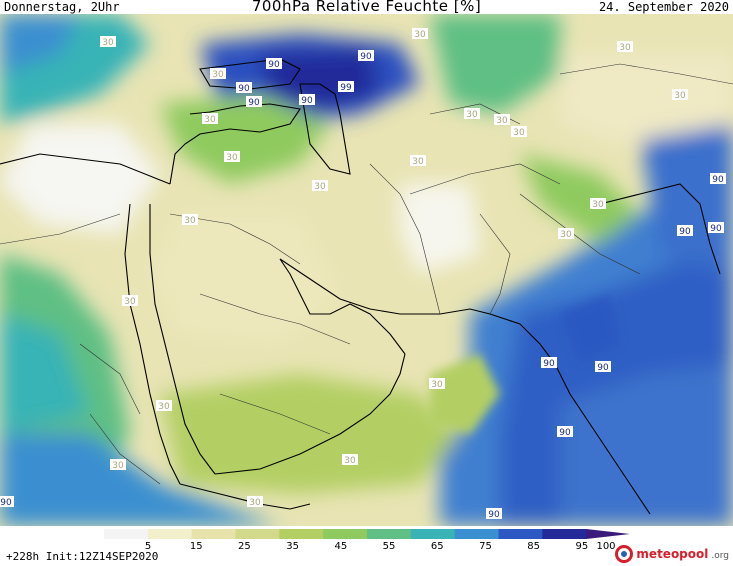 The width and height of the screenshot is (733, 566). What do you see at coordinates (534, 546) in the screenshot?
I see `colorbar-tick-label: 85` at bounding box center [534, 546].